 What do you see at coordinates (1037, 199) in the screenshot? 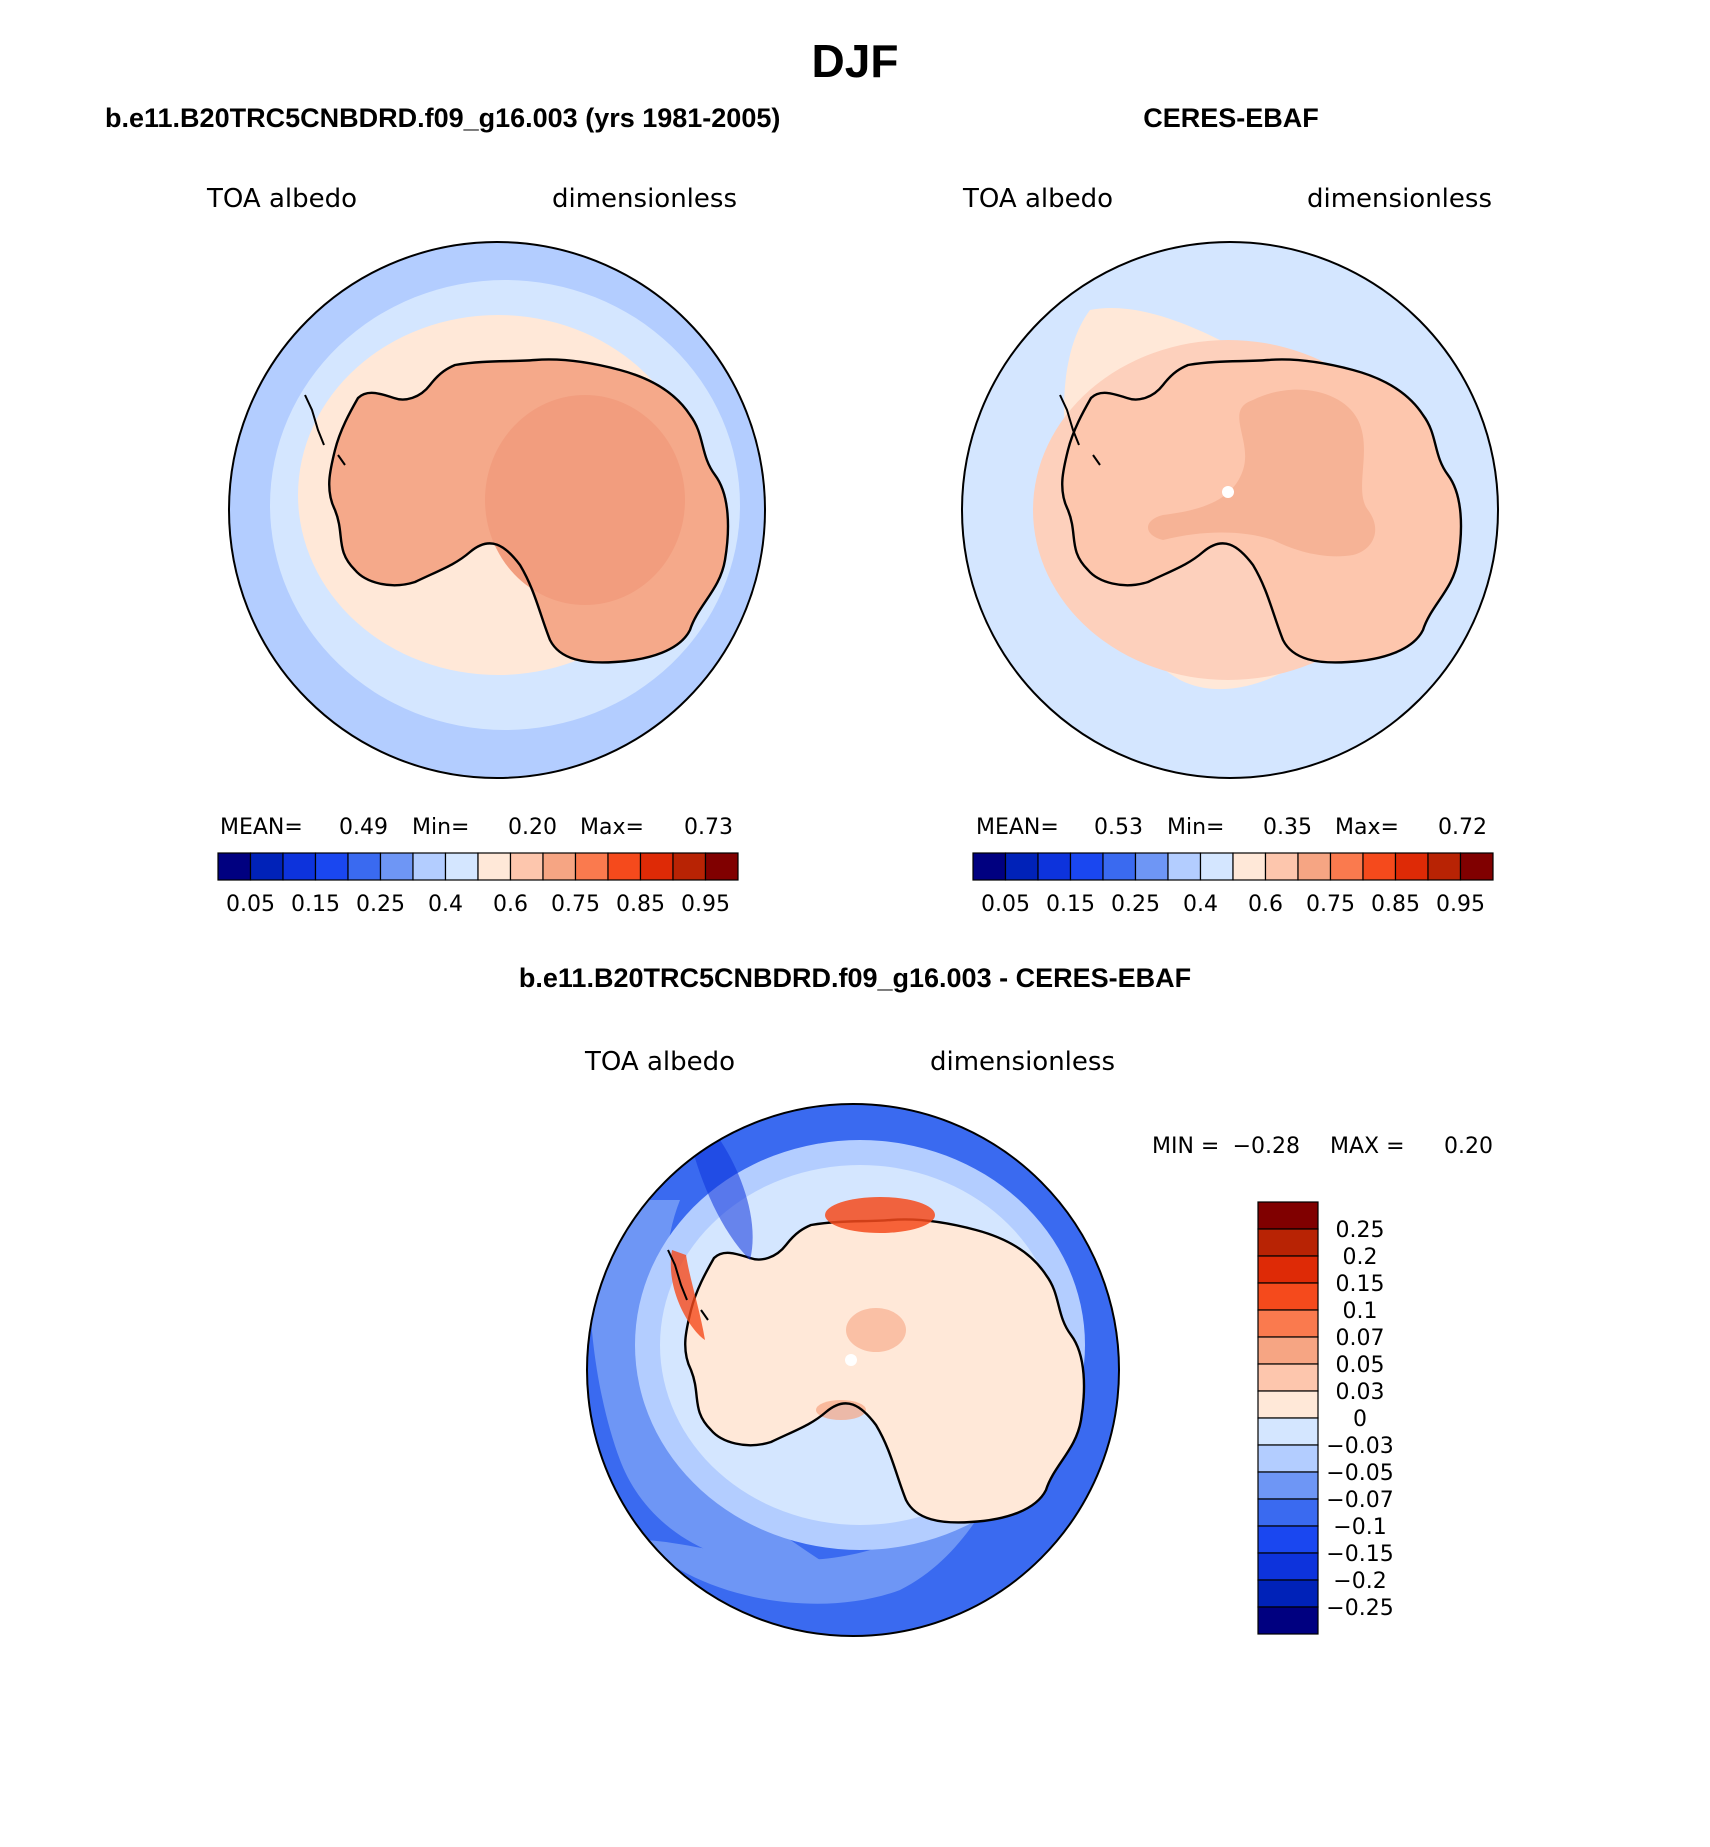
I see `panel-obs-variable-label: TOA albedo` at bounding box center [1037, 199].